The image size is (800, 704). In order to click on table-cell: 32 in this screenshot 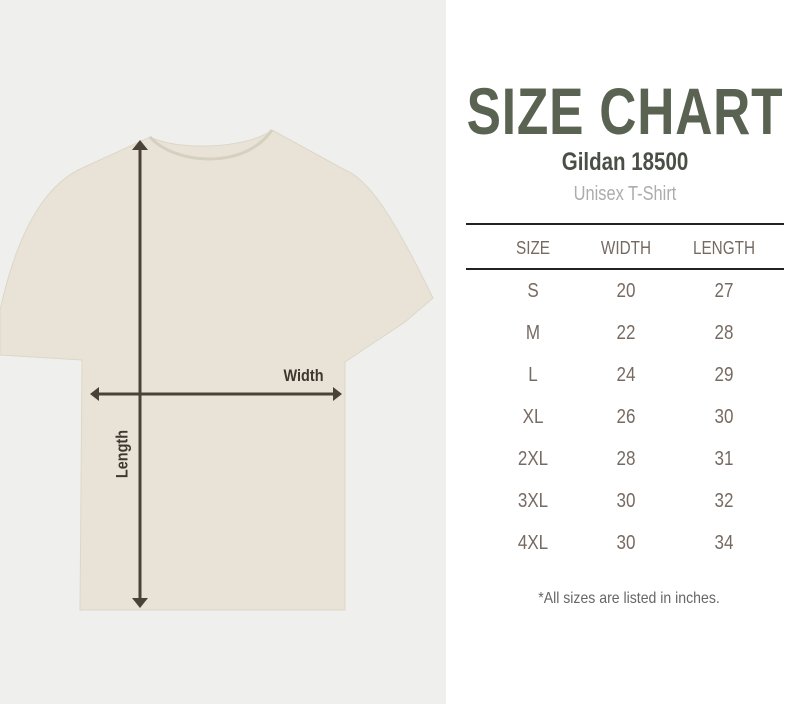, I will do `click(724, 501)`.